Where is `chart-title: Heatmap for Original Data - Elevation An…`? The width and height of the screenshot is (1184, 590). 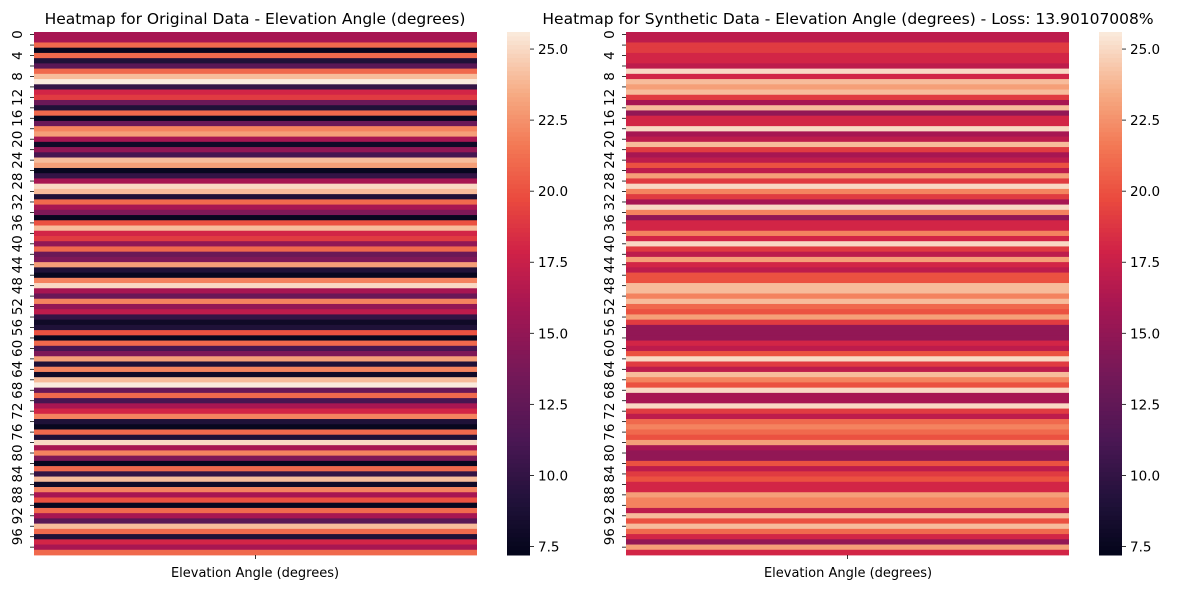 chart-title: Heatmap for Original Data - Elevation An… is located at coordinates (255, 19).